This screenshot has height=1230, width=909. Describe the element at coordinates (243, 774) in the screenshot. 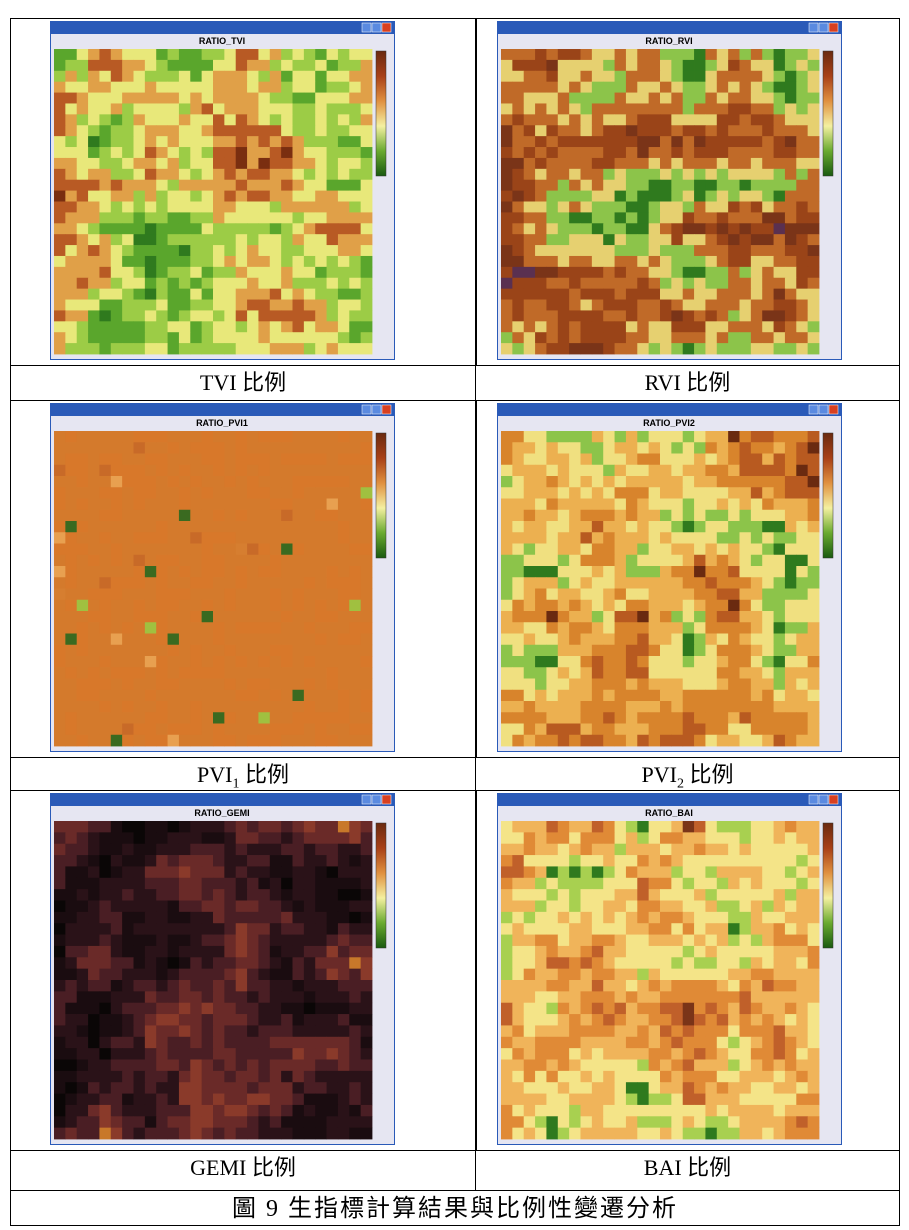

I see `caption: PVI1 比例` at that location.